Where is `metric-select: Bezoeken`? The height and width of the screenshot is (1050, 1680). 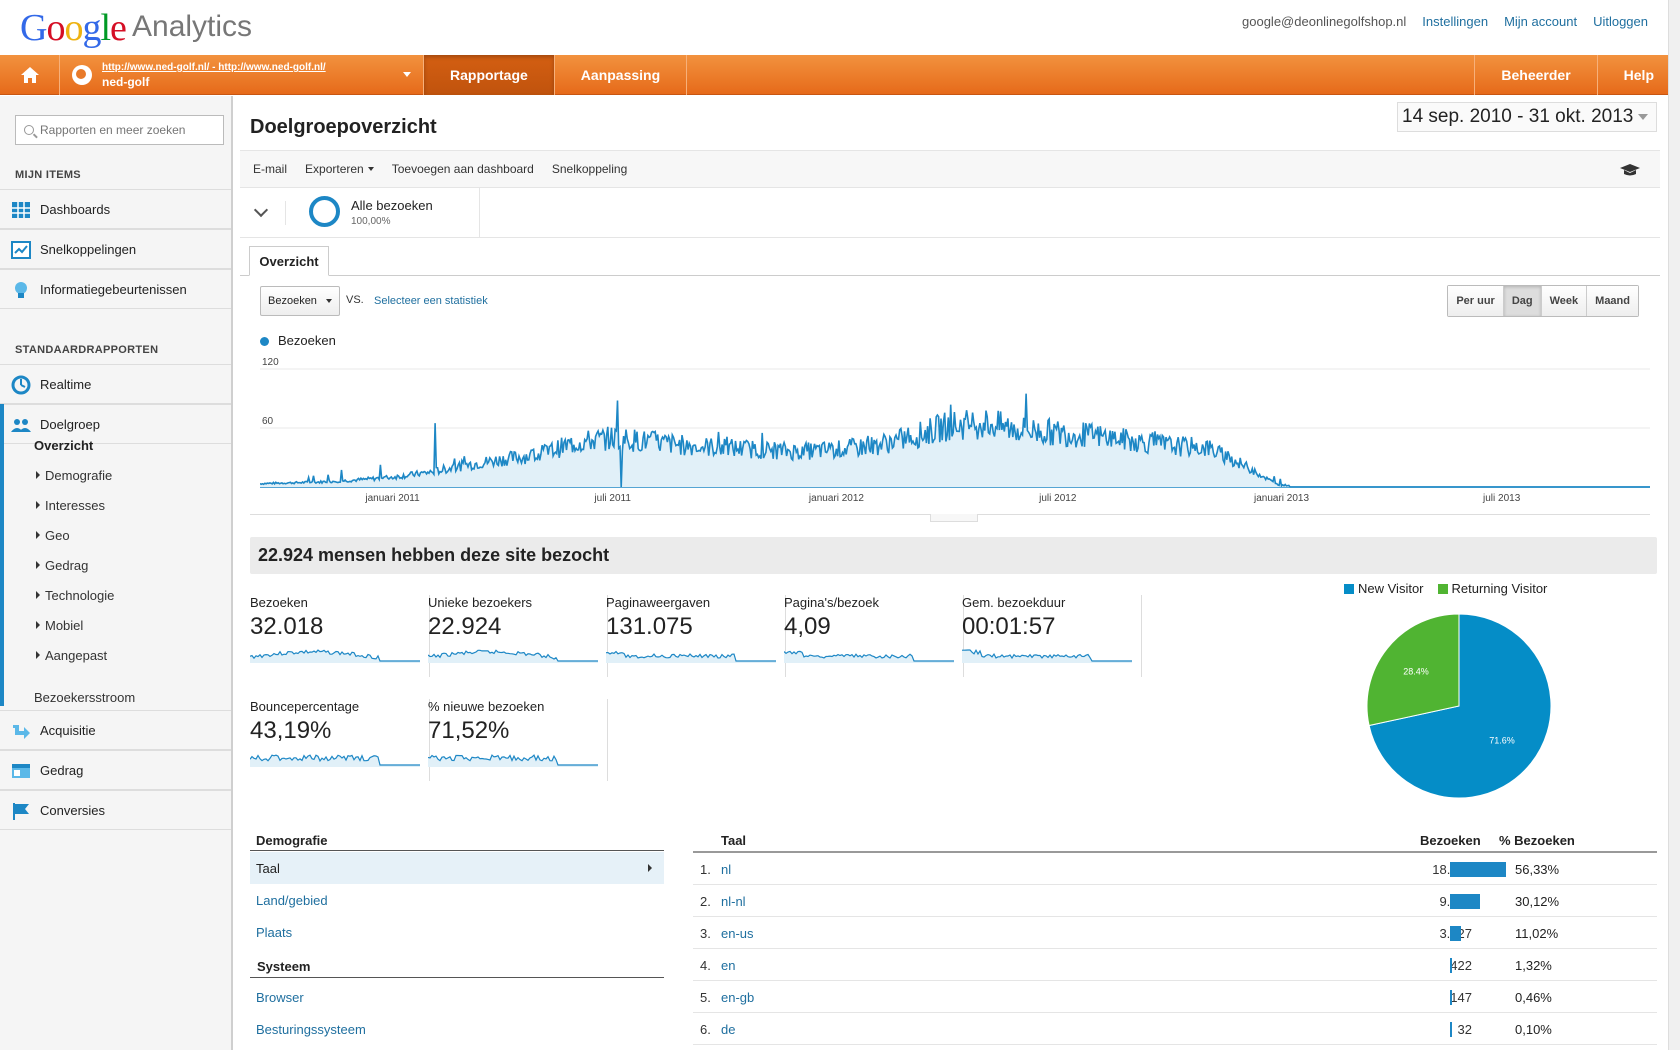
metric-select: Bezoeken is located at coordinates (300, 301).